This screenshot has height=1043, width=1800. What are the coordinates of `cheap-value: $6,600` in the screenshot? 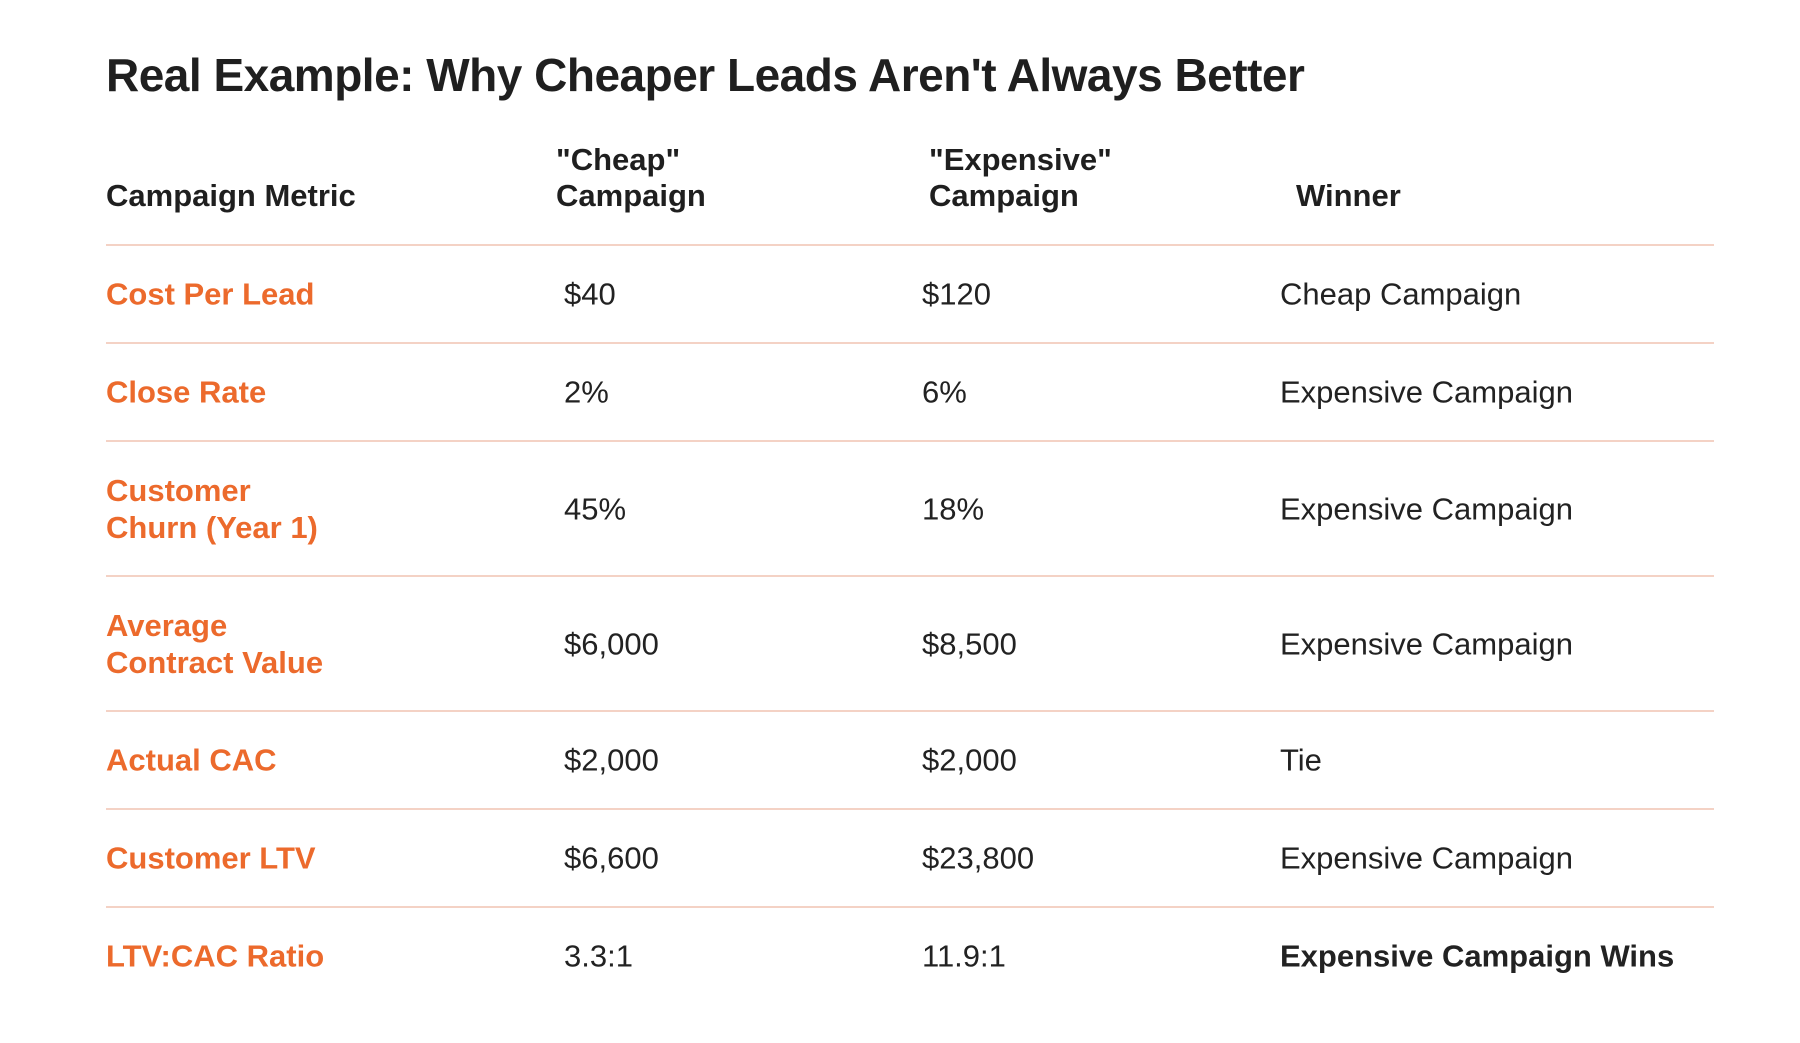 It's located at (611, 858).